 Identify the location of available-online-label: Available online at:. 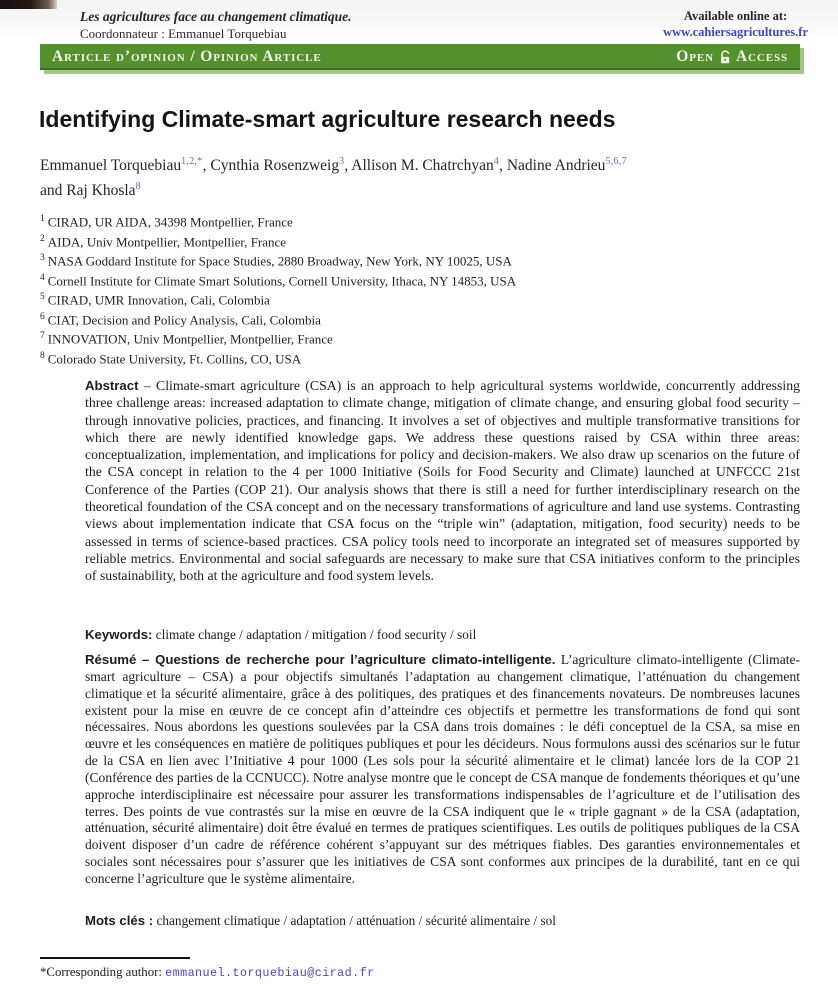
(735, 16).